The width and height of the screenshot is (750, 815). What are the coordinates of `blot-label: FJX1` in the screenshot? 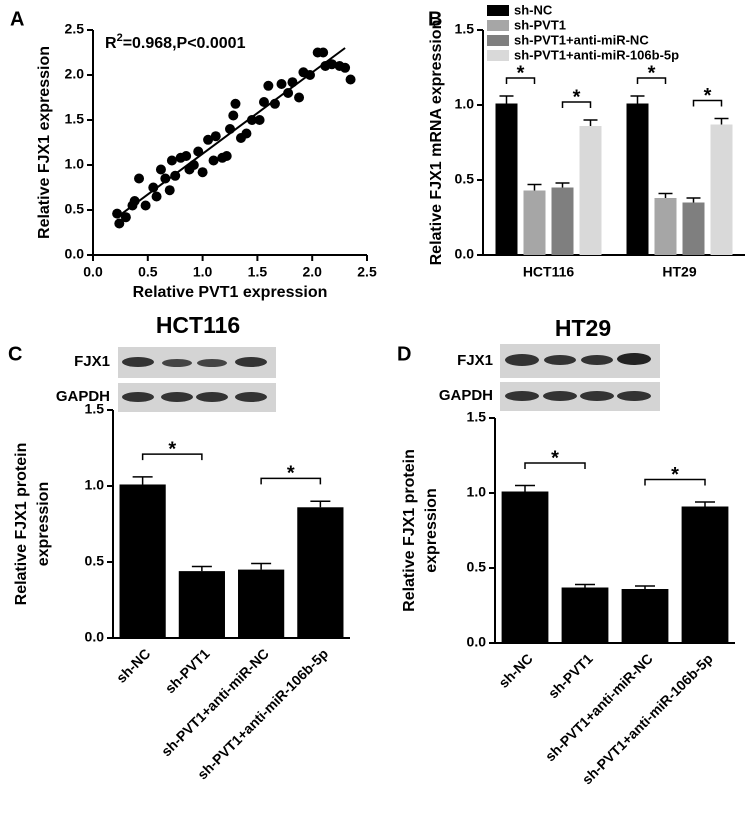 It's located at (475, 360).